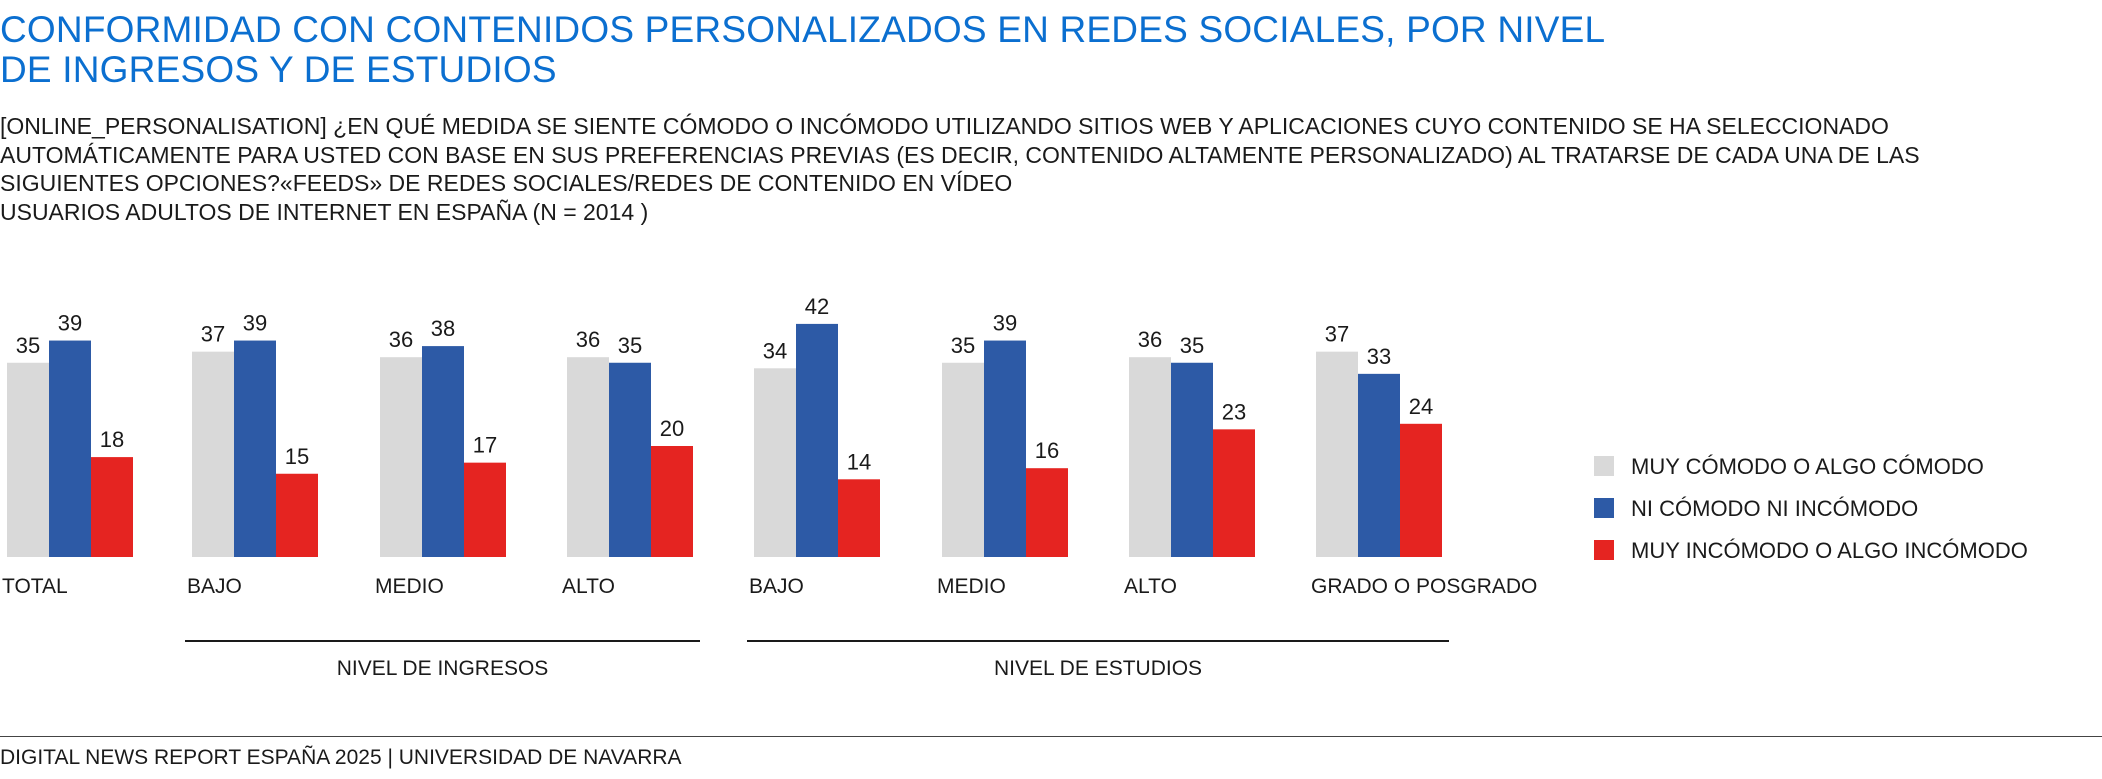 The width and height of the screenshot is (2102, 779). I want to click on legend-label: MUY CÓMODO O ALGO CÓMODO, so click(1807, 466).